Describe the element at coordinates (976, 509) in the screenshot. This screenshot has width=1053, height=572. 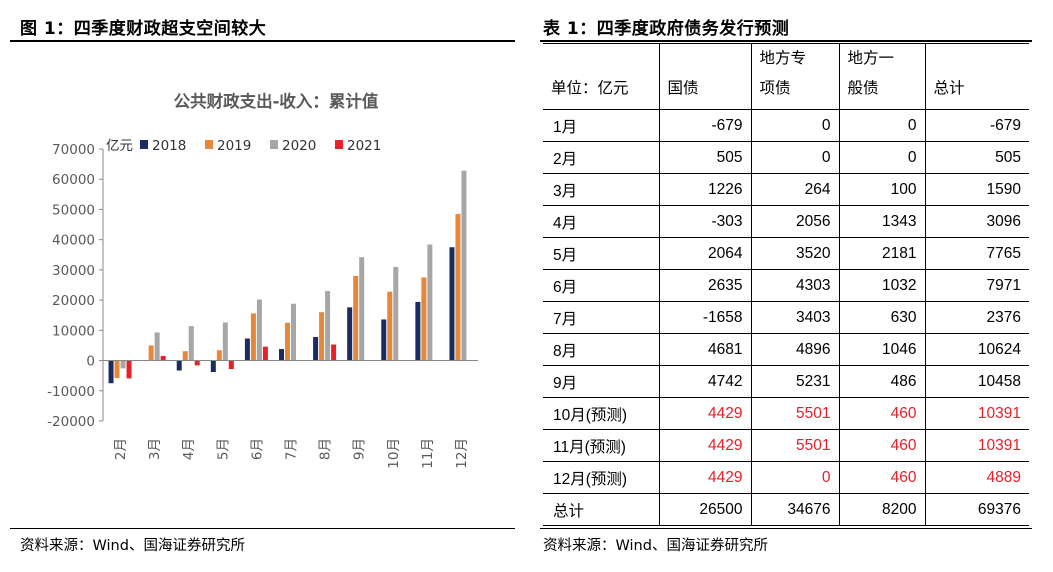
I see `table-cell: 69376` at that location.